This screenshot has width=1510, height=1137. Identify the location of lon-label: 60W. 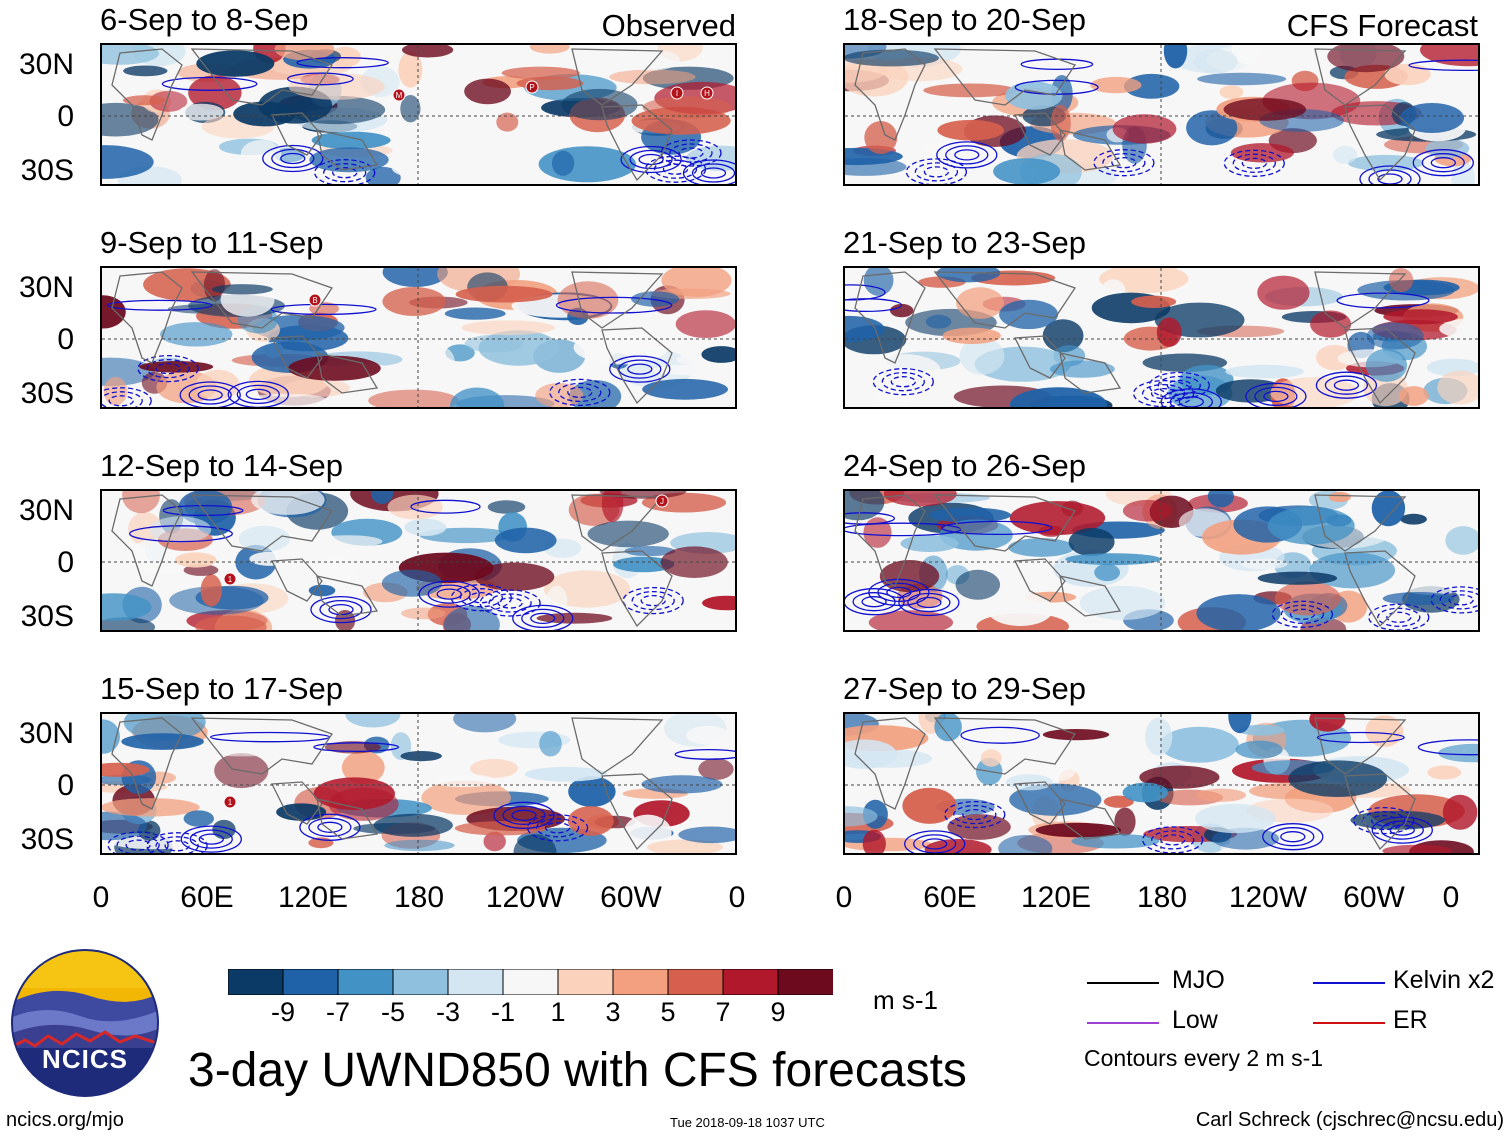
(1374, 897).